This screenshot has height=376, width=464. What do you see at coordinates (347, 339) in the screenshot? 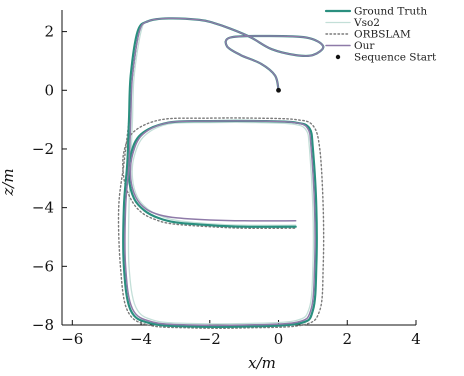
I see `x-tick-label: 2` at bounding box center [347, 339].